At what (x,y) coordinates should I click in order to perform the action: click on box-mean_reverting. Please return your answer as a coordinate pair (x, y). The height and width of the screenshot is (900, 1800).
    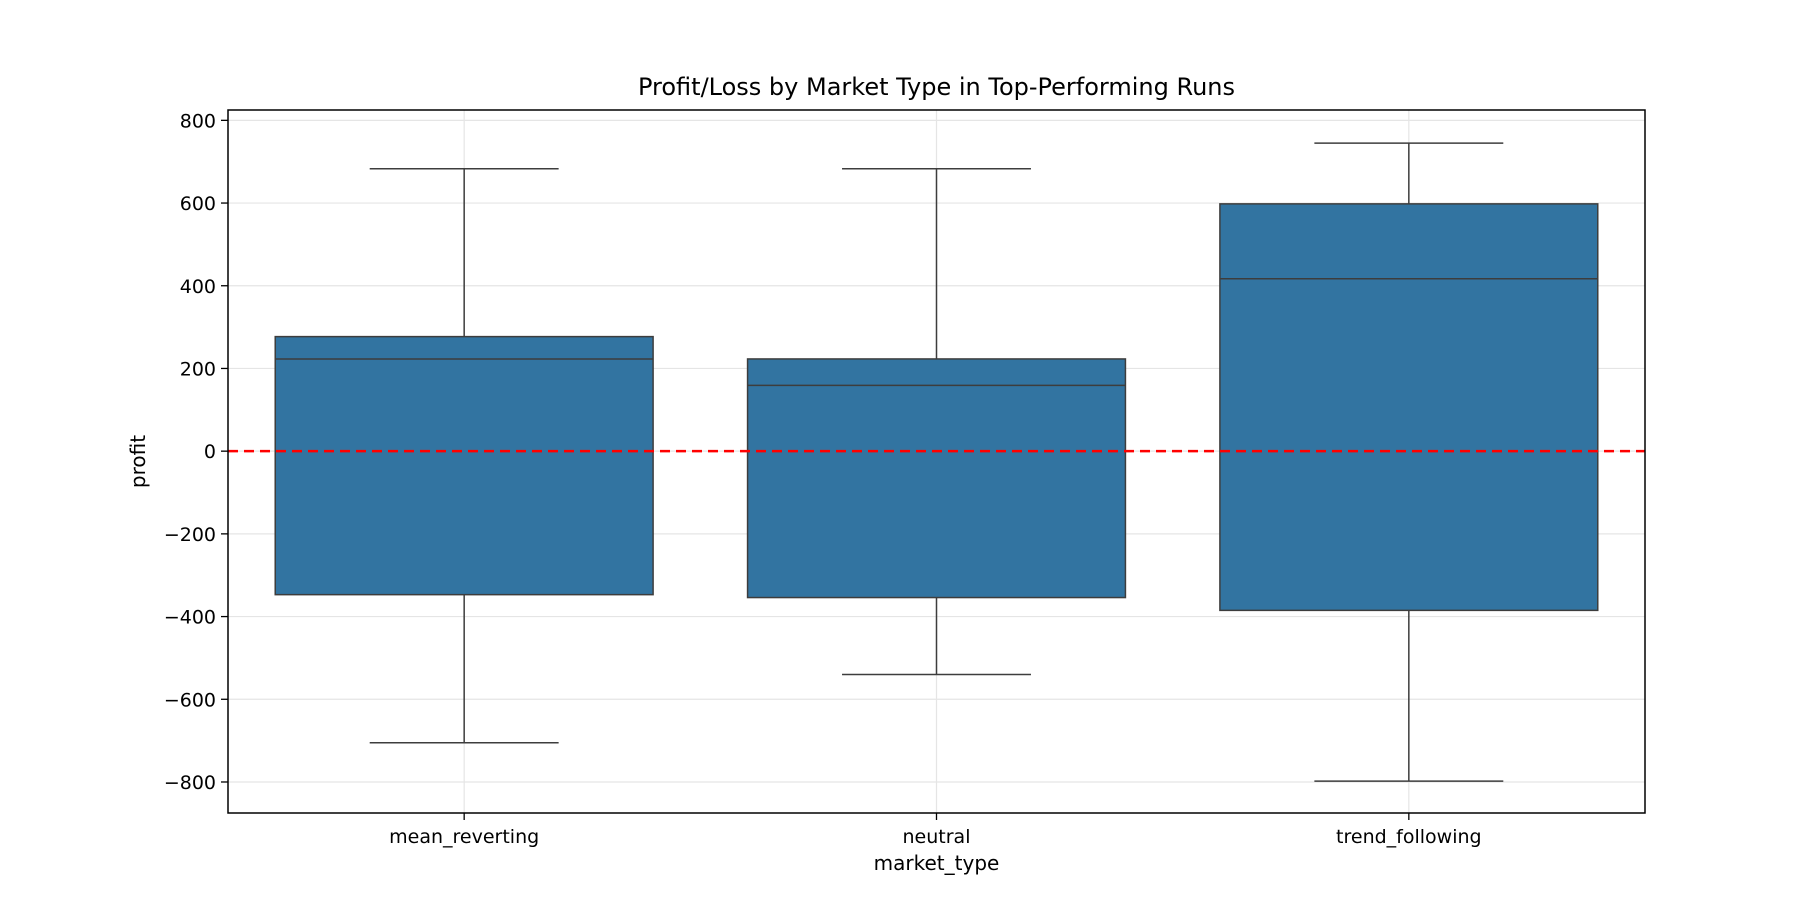
    Looking at the image, I should click on (464, 455).